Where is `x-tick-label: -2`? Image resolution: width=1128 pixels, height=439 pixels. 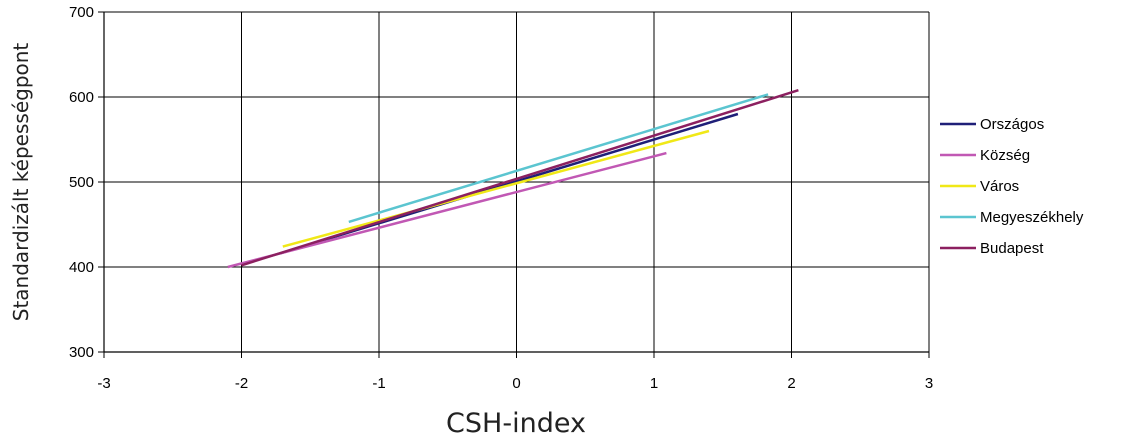 x-tick-label: -2 is located at coordinates (241, 383).